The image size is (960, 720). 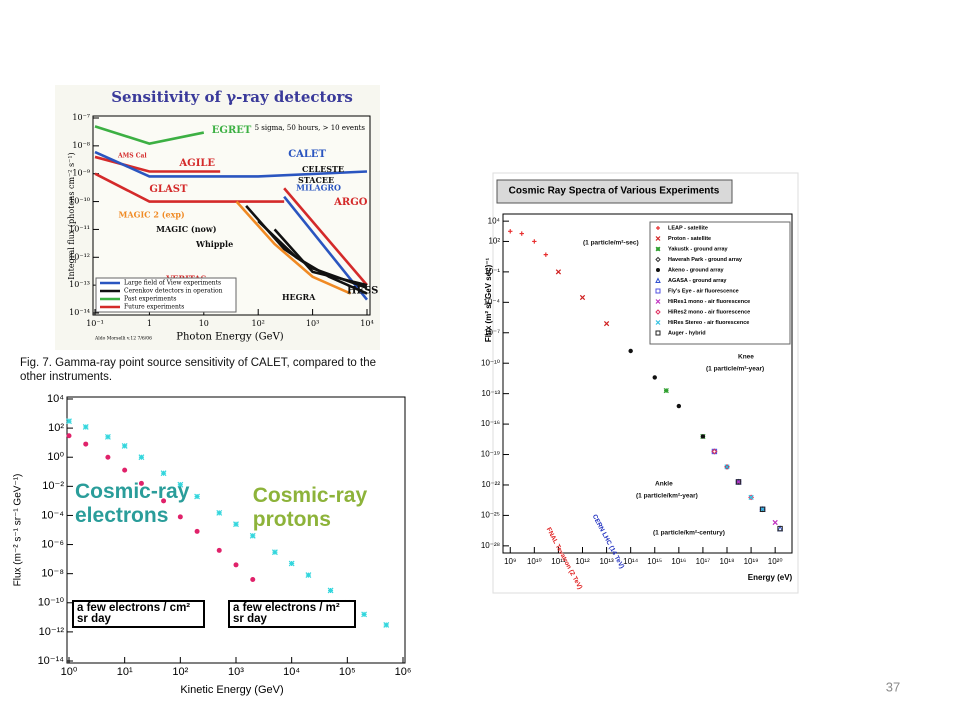 What do you see at coordinates (362, 291) in the screenshot?
I see `series-label: HESS` at bounding box center [362, 291].